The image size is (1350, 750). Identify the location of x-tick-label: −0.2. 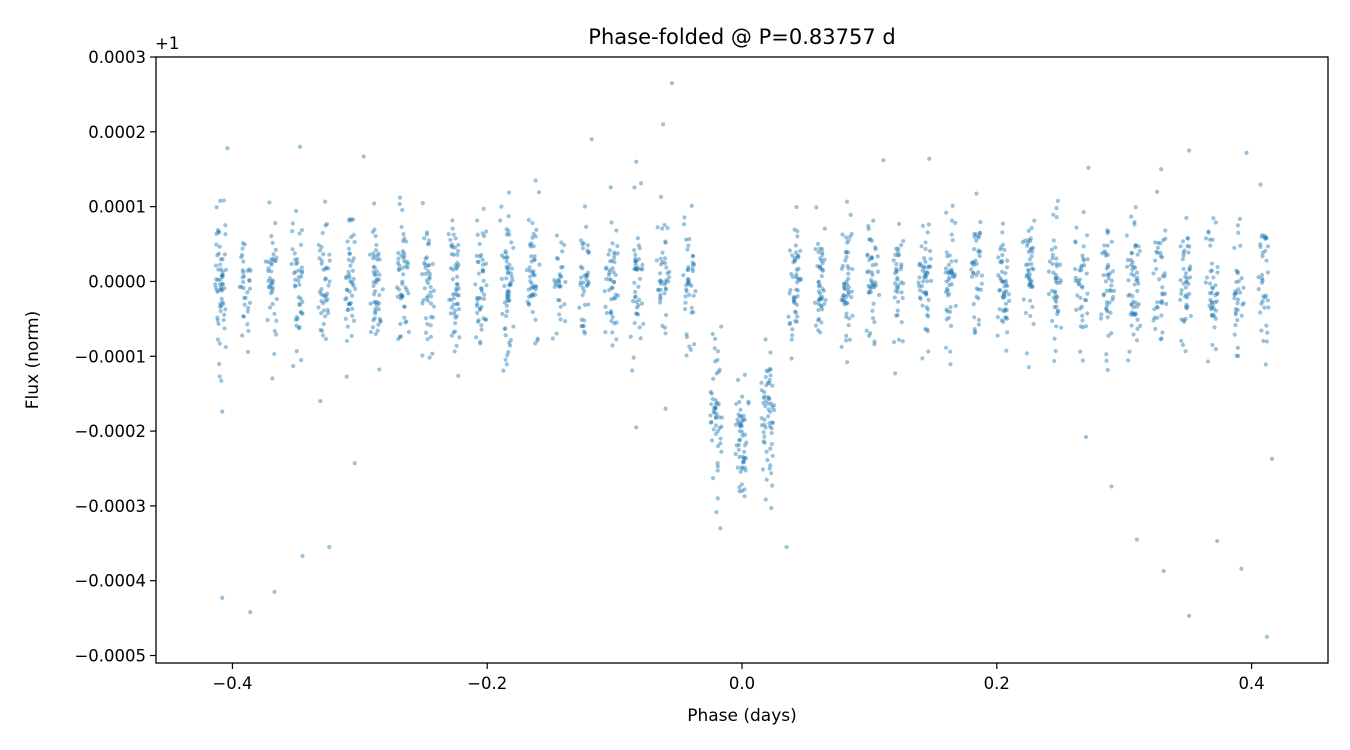
(487, 683).